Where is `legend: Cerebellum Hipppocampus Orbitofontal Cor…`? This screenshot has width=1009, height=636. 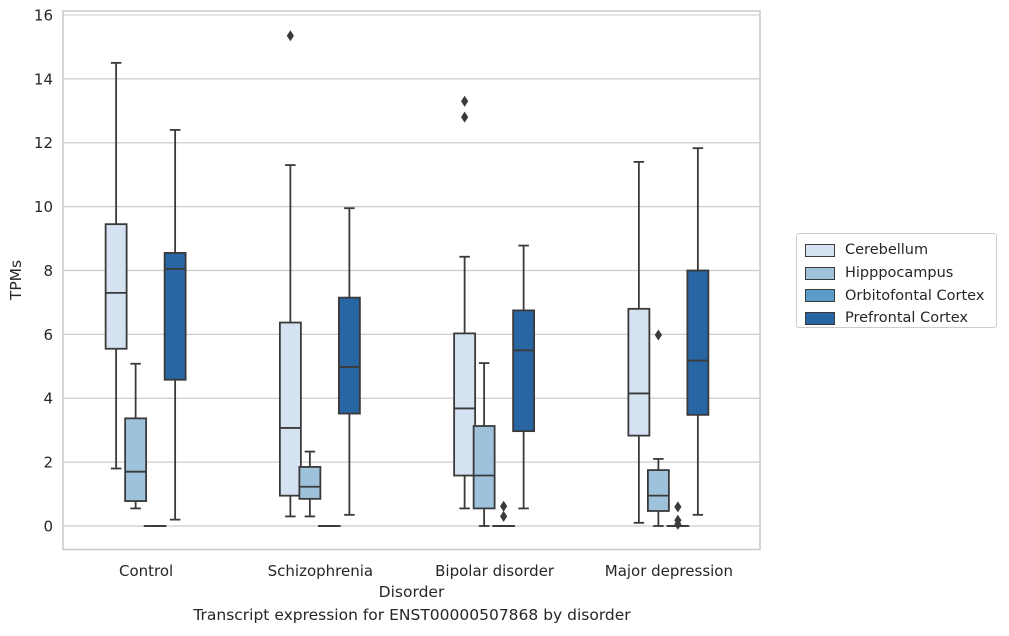
legend: Cerebellum Hipppocampus Orbitofontal Cor… is located at coordinates (896, 280).